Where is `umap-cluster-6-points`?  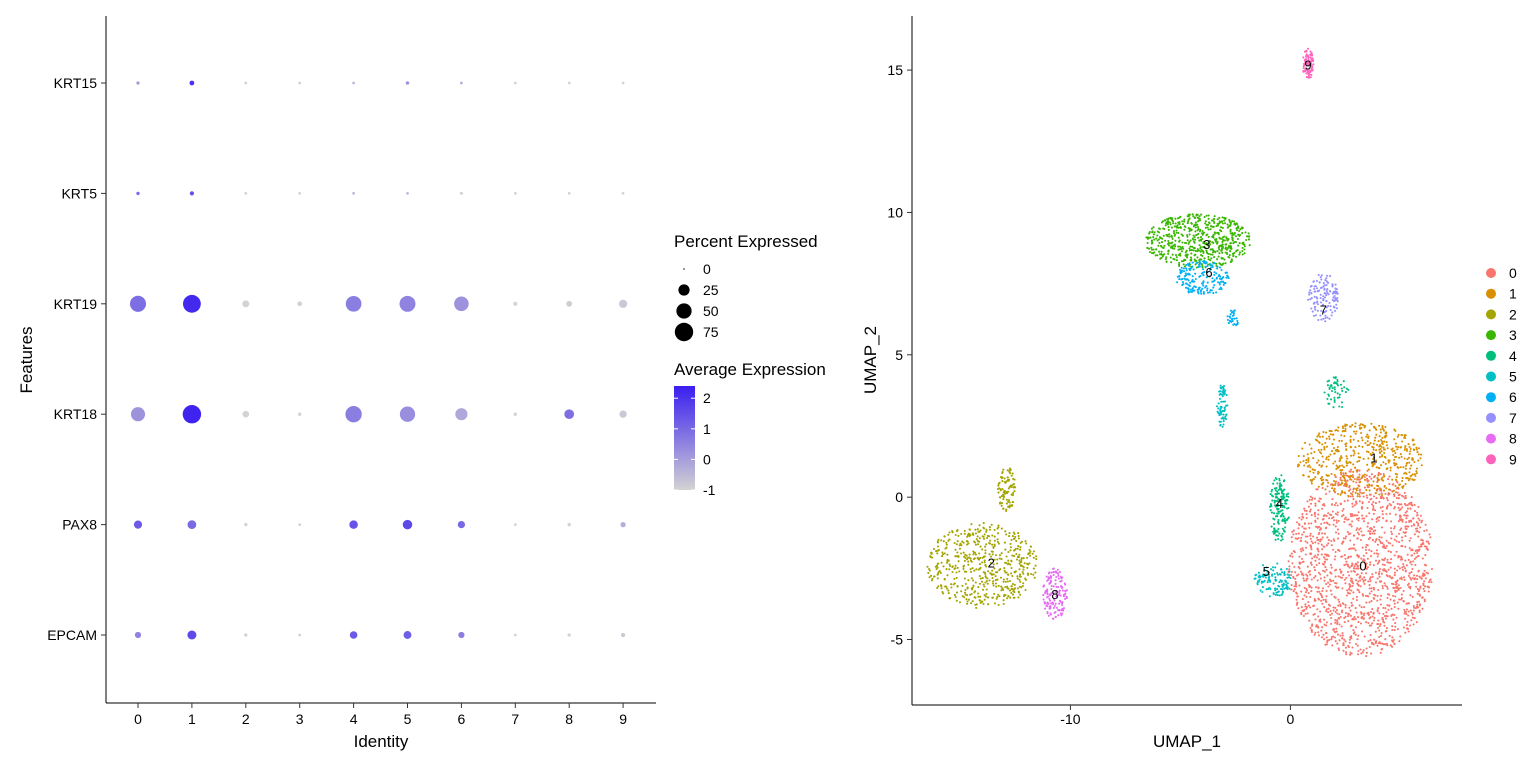 umap-cluster-6-points is located at coordinates (1232, 318).